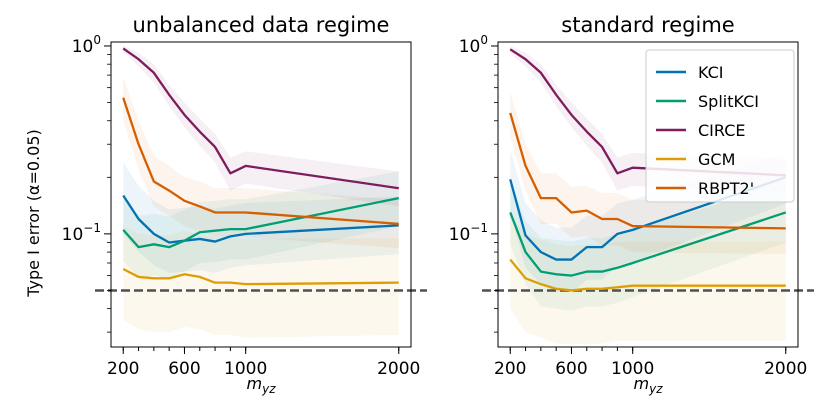 Image resolution: width=830 pixels, height=415 pixels. Describe the element at coordinates (398, 369) in the screenshot. I see `chart0-xtick-label: 2000` at that location.